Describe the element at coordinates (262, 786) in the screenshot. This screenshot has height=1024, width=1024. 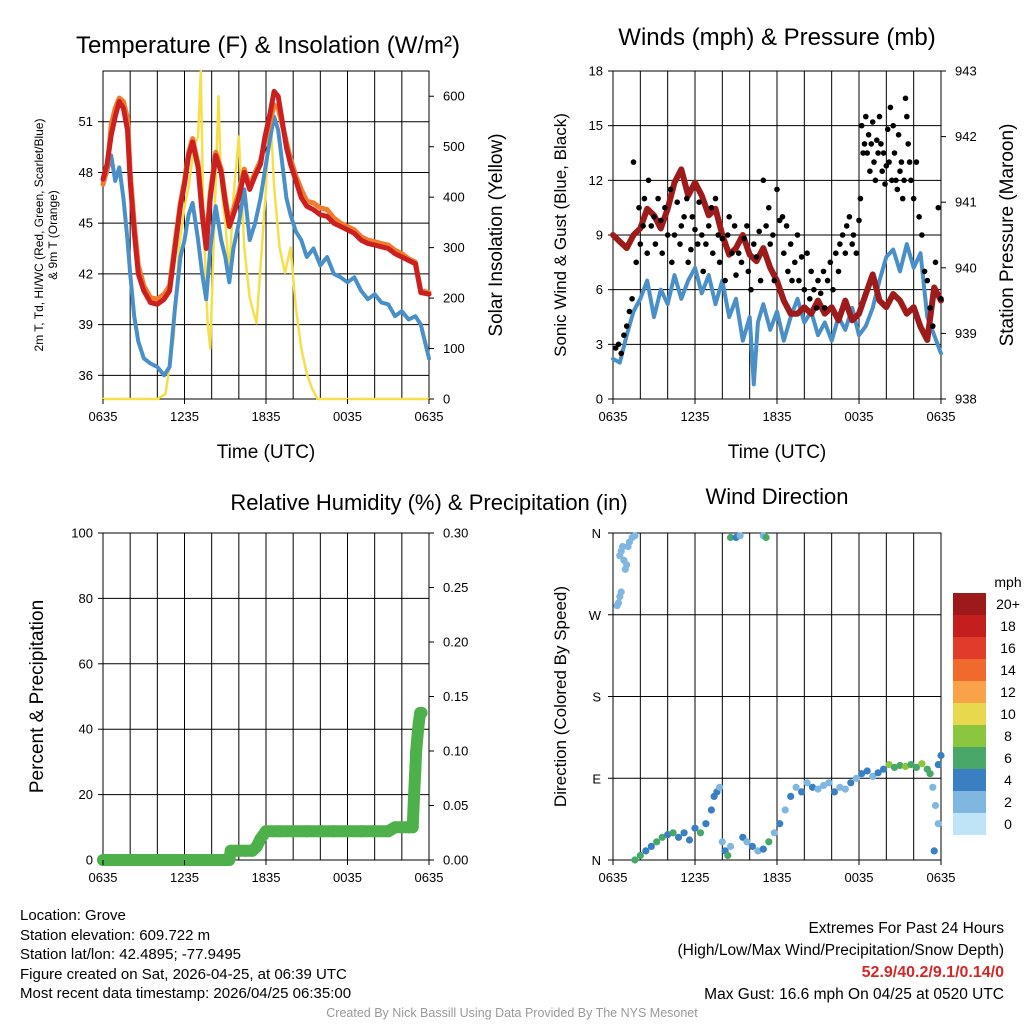
I see `series-line-precipitation` at that location.